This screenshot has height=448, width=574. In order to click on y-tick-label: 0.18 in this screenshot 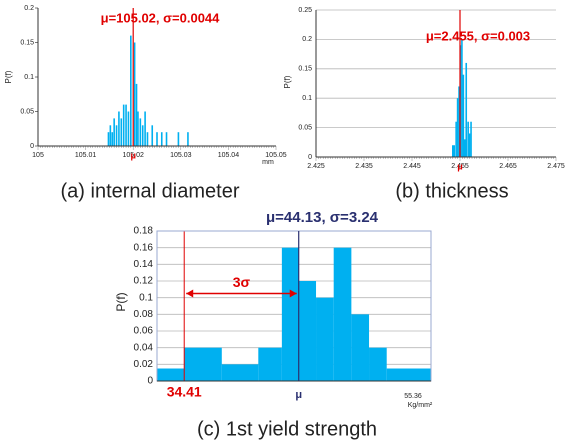, I will do `click(144, 231)`.